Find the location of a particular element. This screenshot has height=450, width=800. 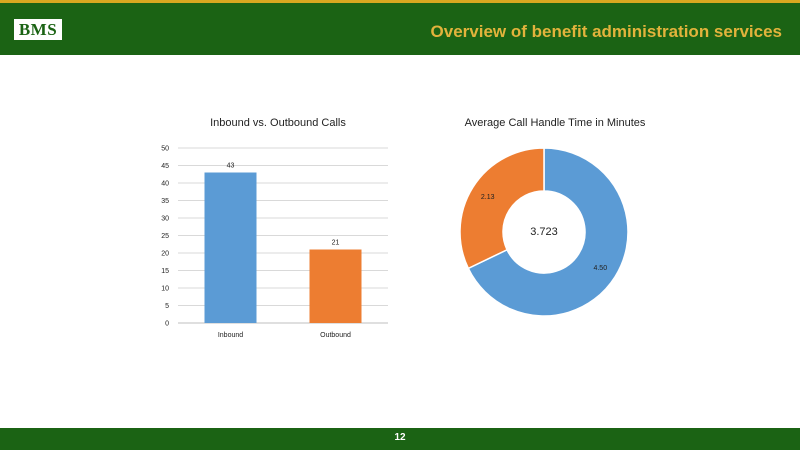

y-tick-label: 25 is located at coordinates (165, 236).